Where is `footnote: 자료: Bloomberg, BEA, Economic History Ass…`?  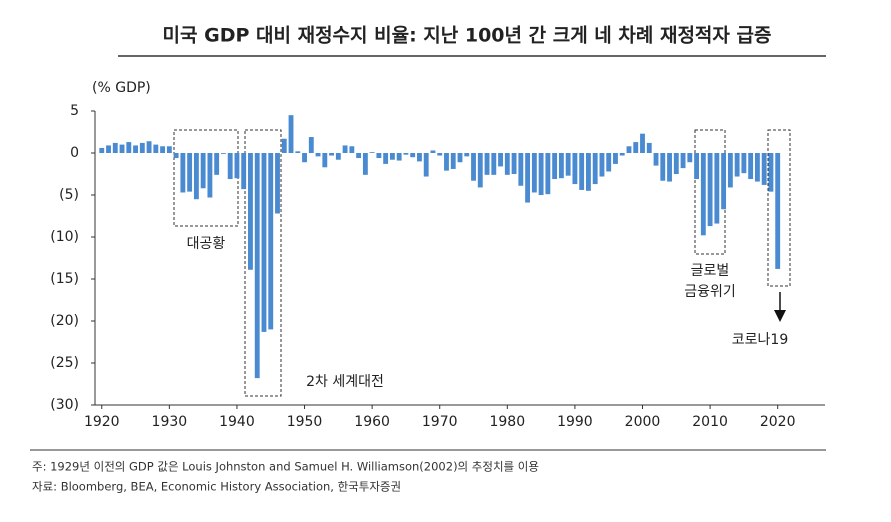
footnote: 자료: Bloomberg, BEA, Economic History Ass… is located at coordinates (216, 487).